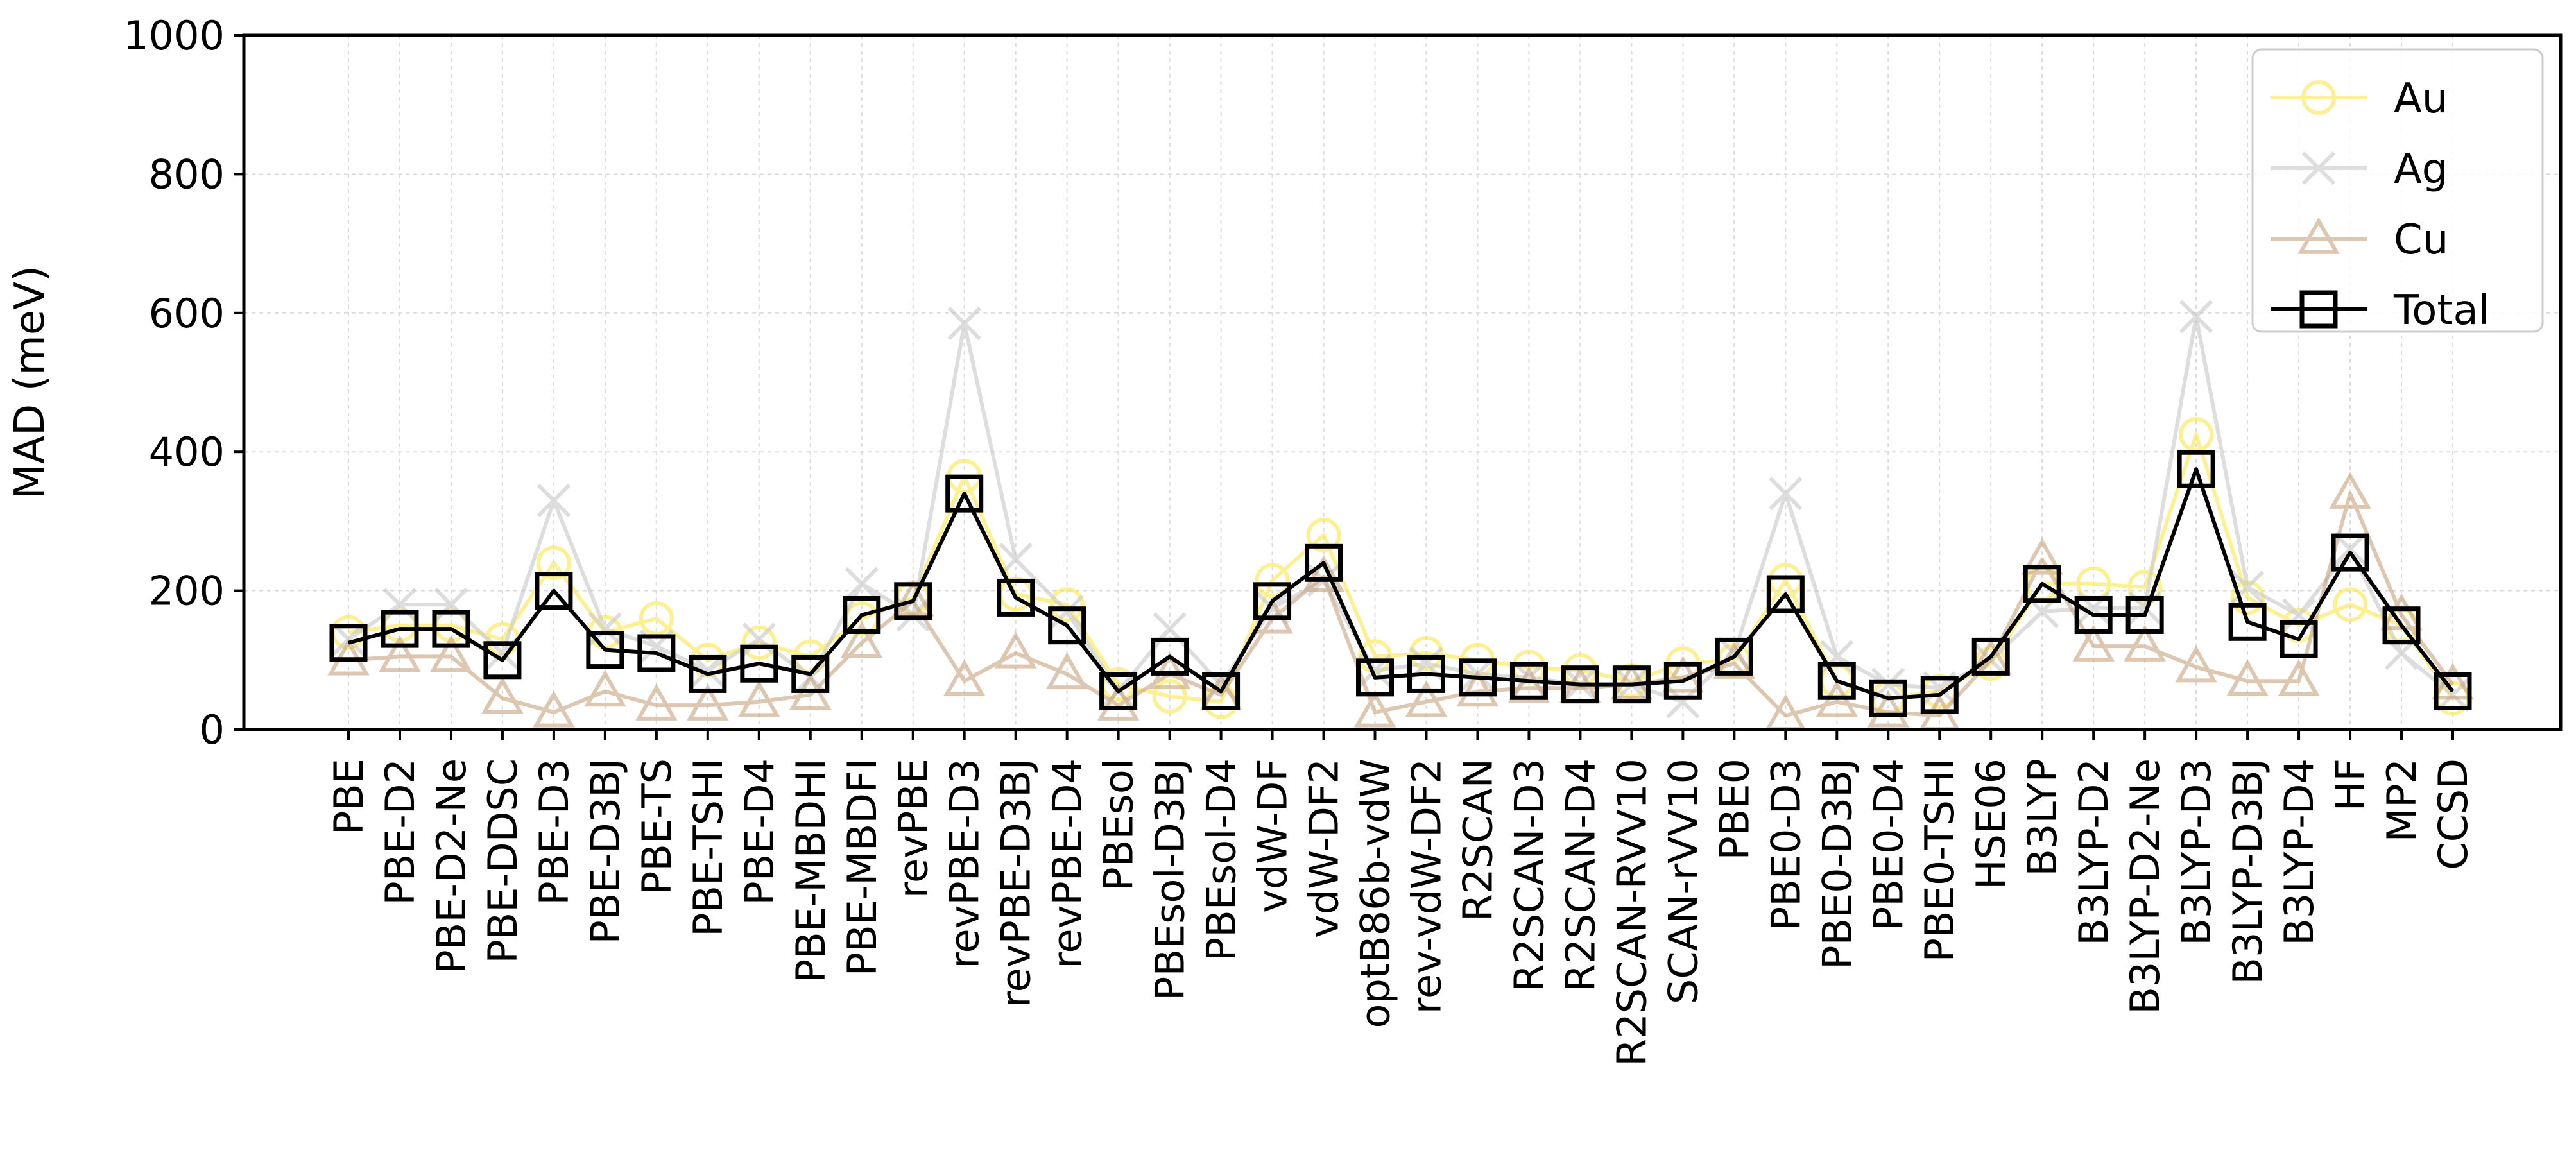 Image resolution: width=2576 pixels, height=1155 pixels. Describe the element at coordinates (1170, 879) in the screenshot. I see `x-tick-label: PBEsol-D3BJ` at that location.